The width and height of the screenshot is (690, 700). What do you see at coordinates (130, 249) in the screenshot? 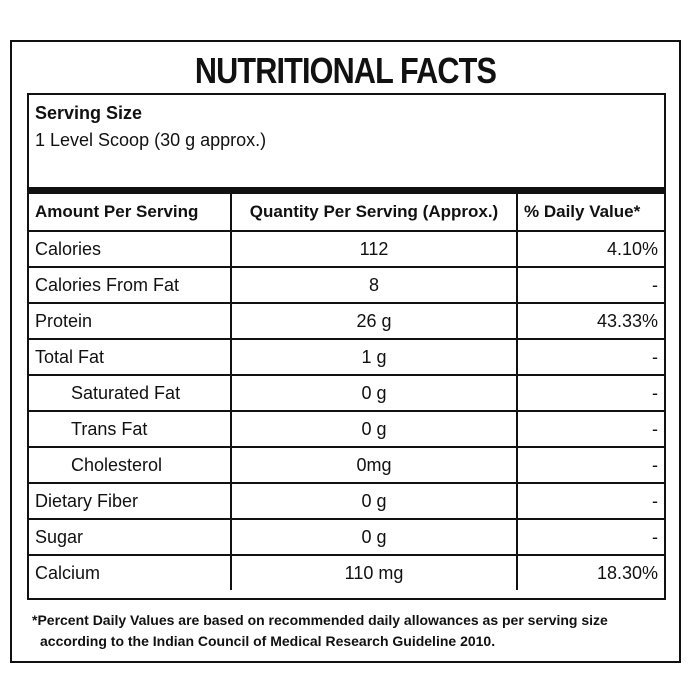
I see `table-cell: Calories` at bounding box center [130, 249].